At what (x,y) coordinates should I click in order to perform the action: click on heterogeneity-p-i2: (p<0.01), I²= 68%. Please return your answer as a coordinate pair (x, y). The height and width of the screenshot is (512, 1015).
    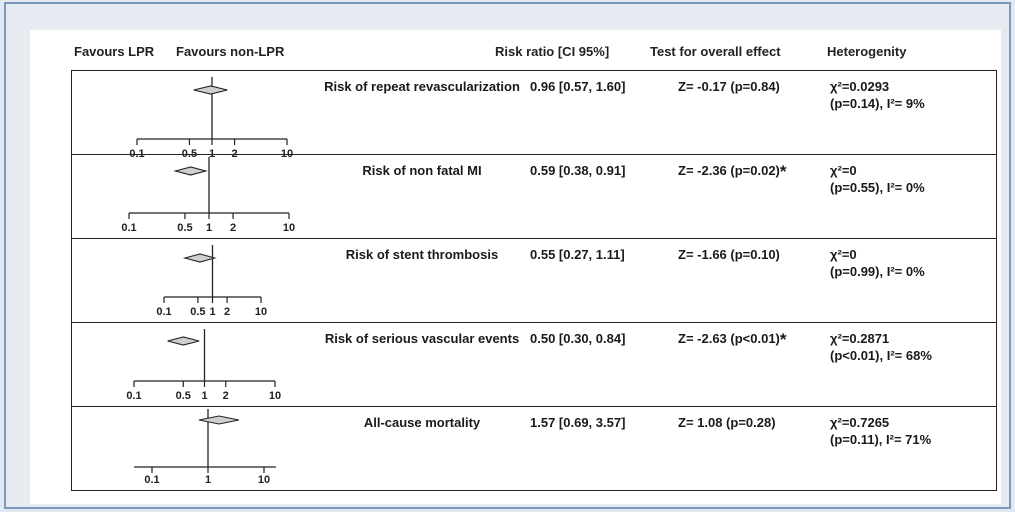
    Looking at the image, I should click on (881, 355).